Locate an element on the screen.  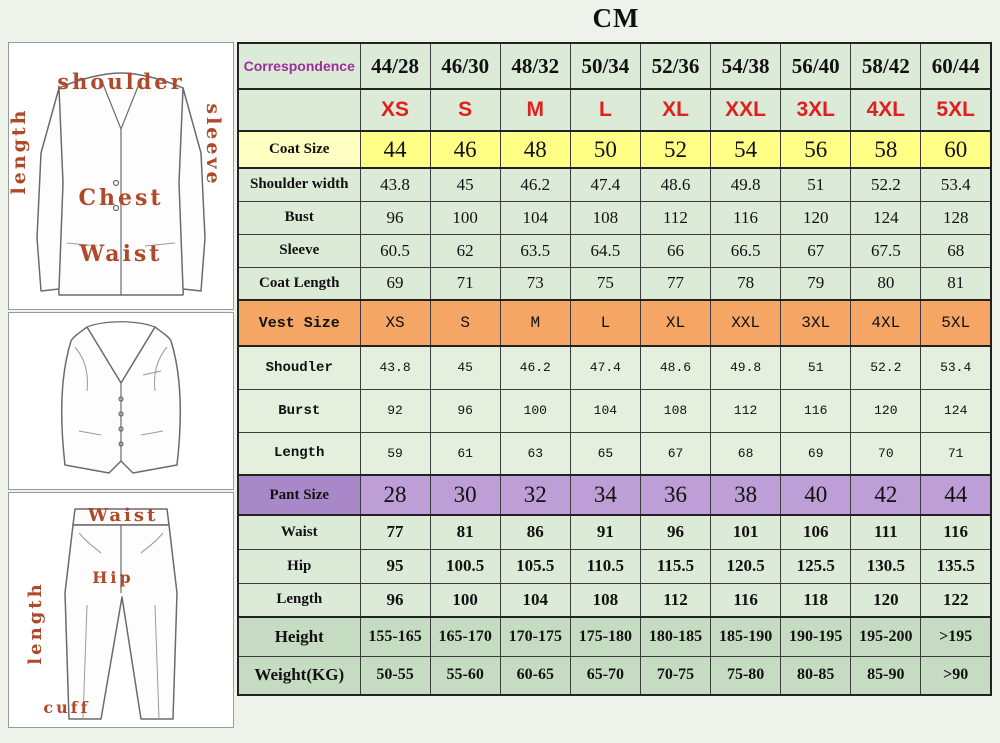
table-cell: 128 is located at coordinates (956, 217).